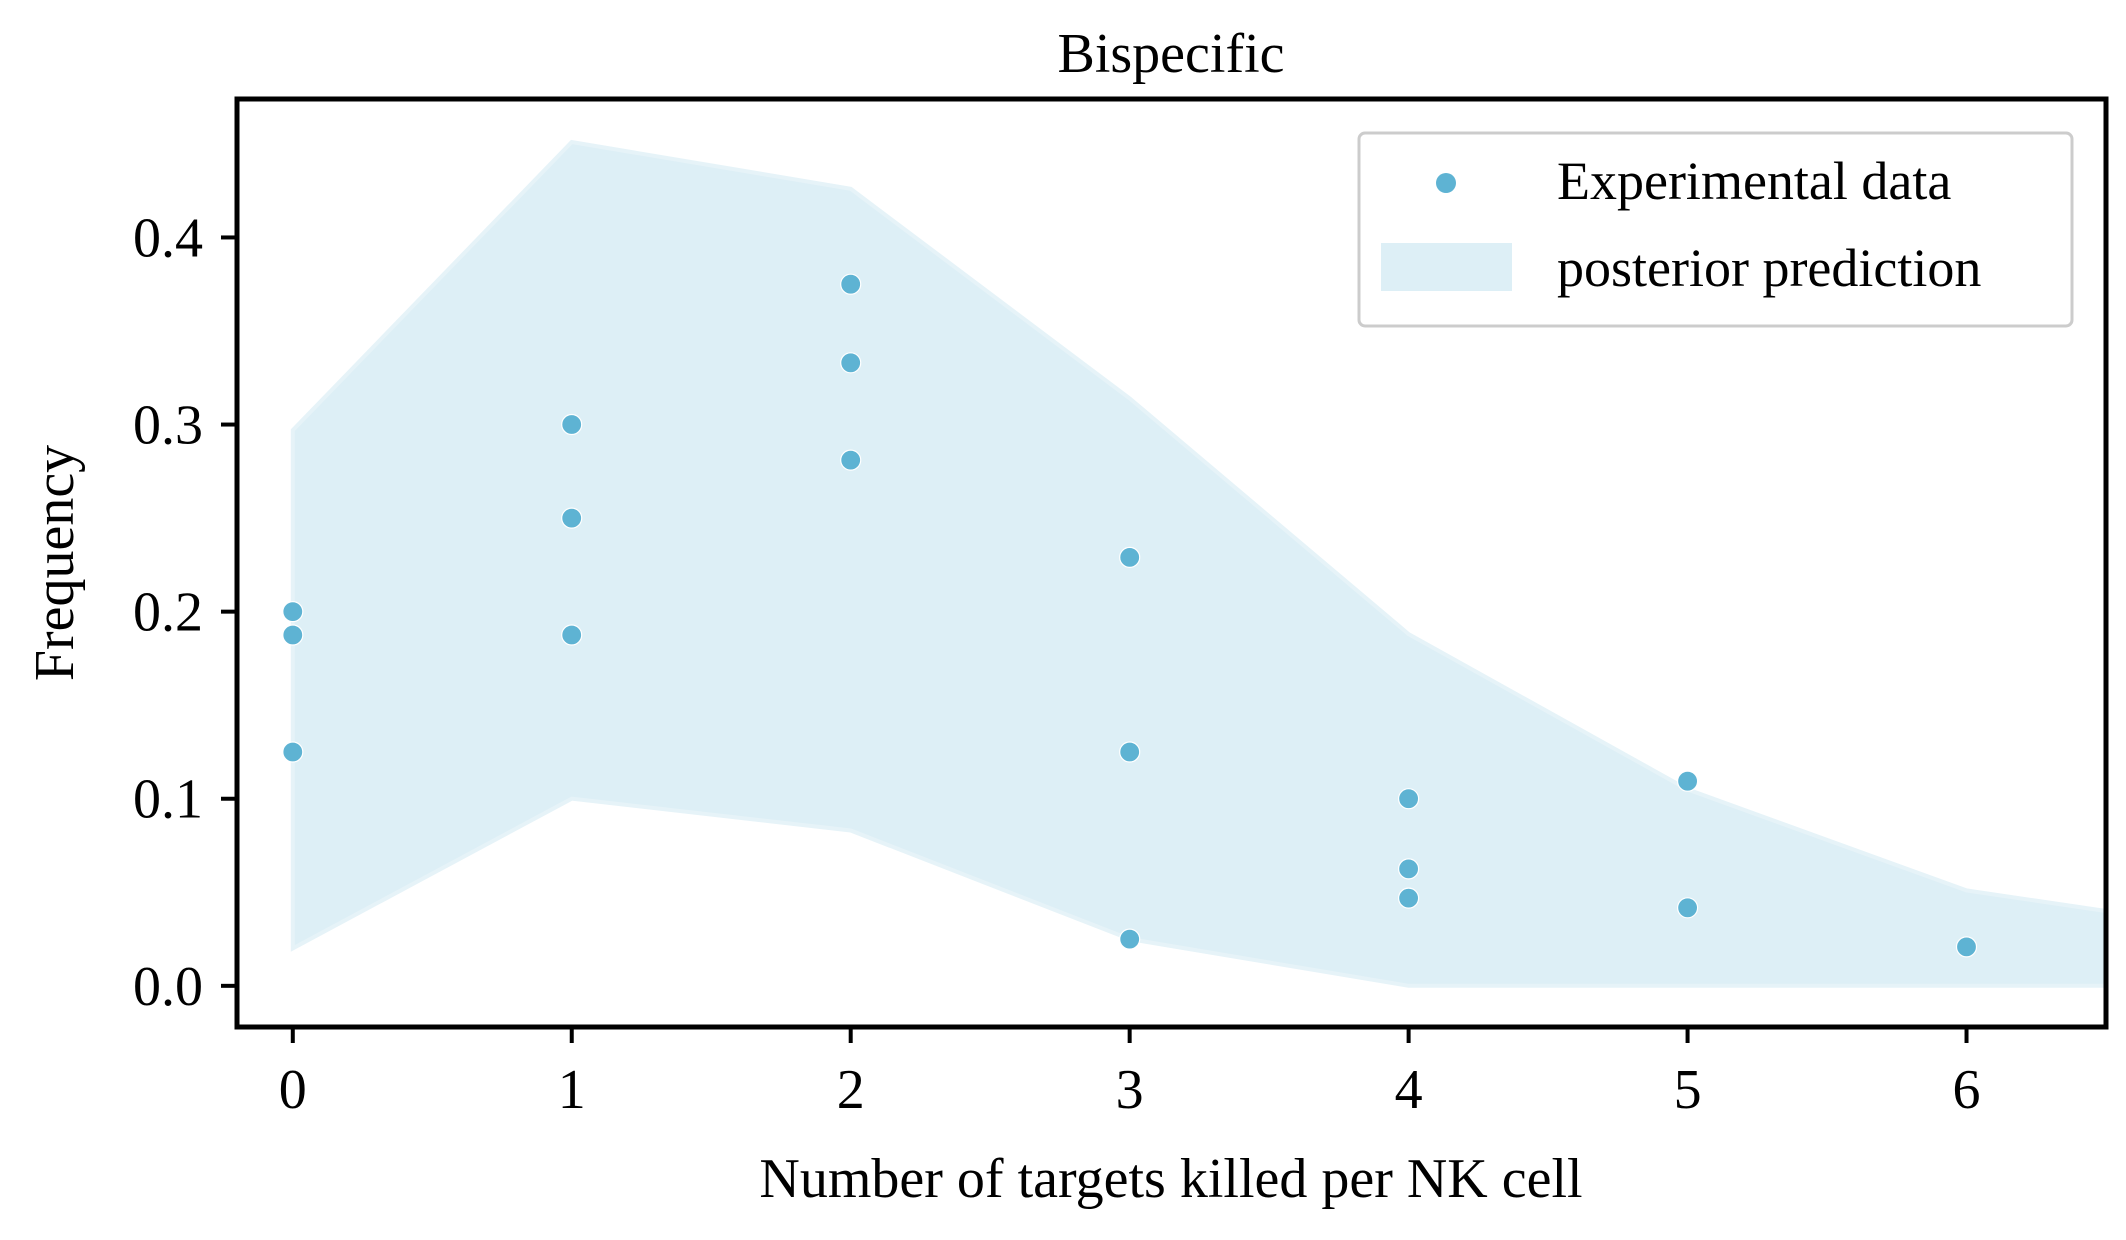 This screenshot has width=2126, height=1240. I want to click on x-tick-label: 2, so click(851, 1090).